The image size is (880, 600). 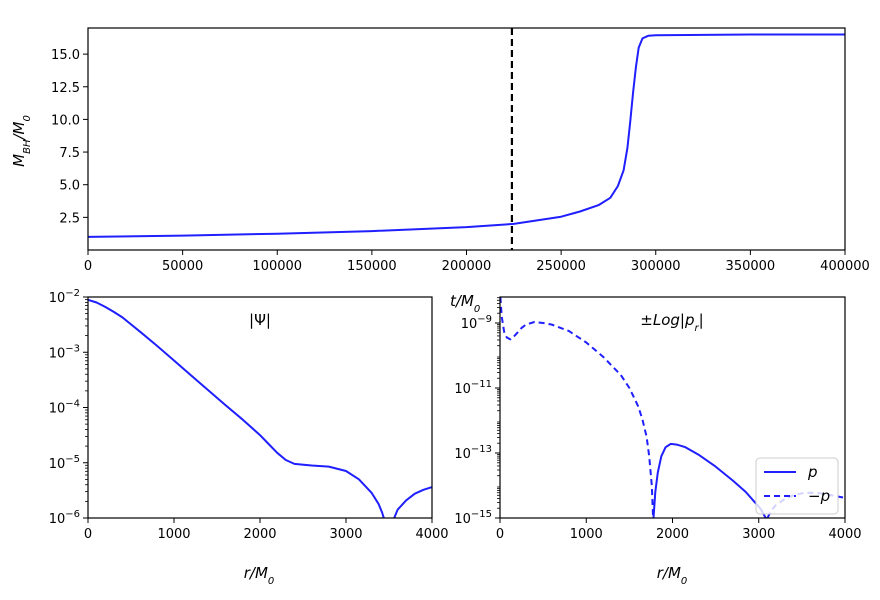 I want to click on pr-ytick-label: 10−13, so click(x=473, y=453).